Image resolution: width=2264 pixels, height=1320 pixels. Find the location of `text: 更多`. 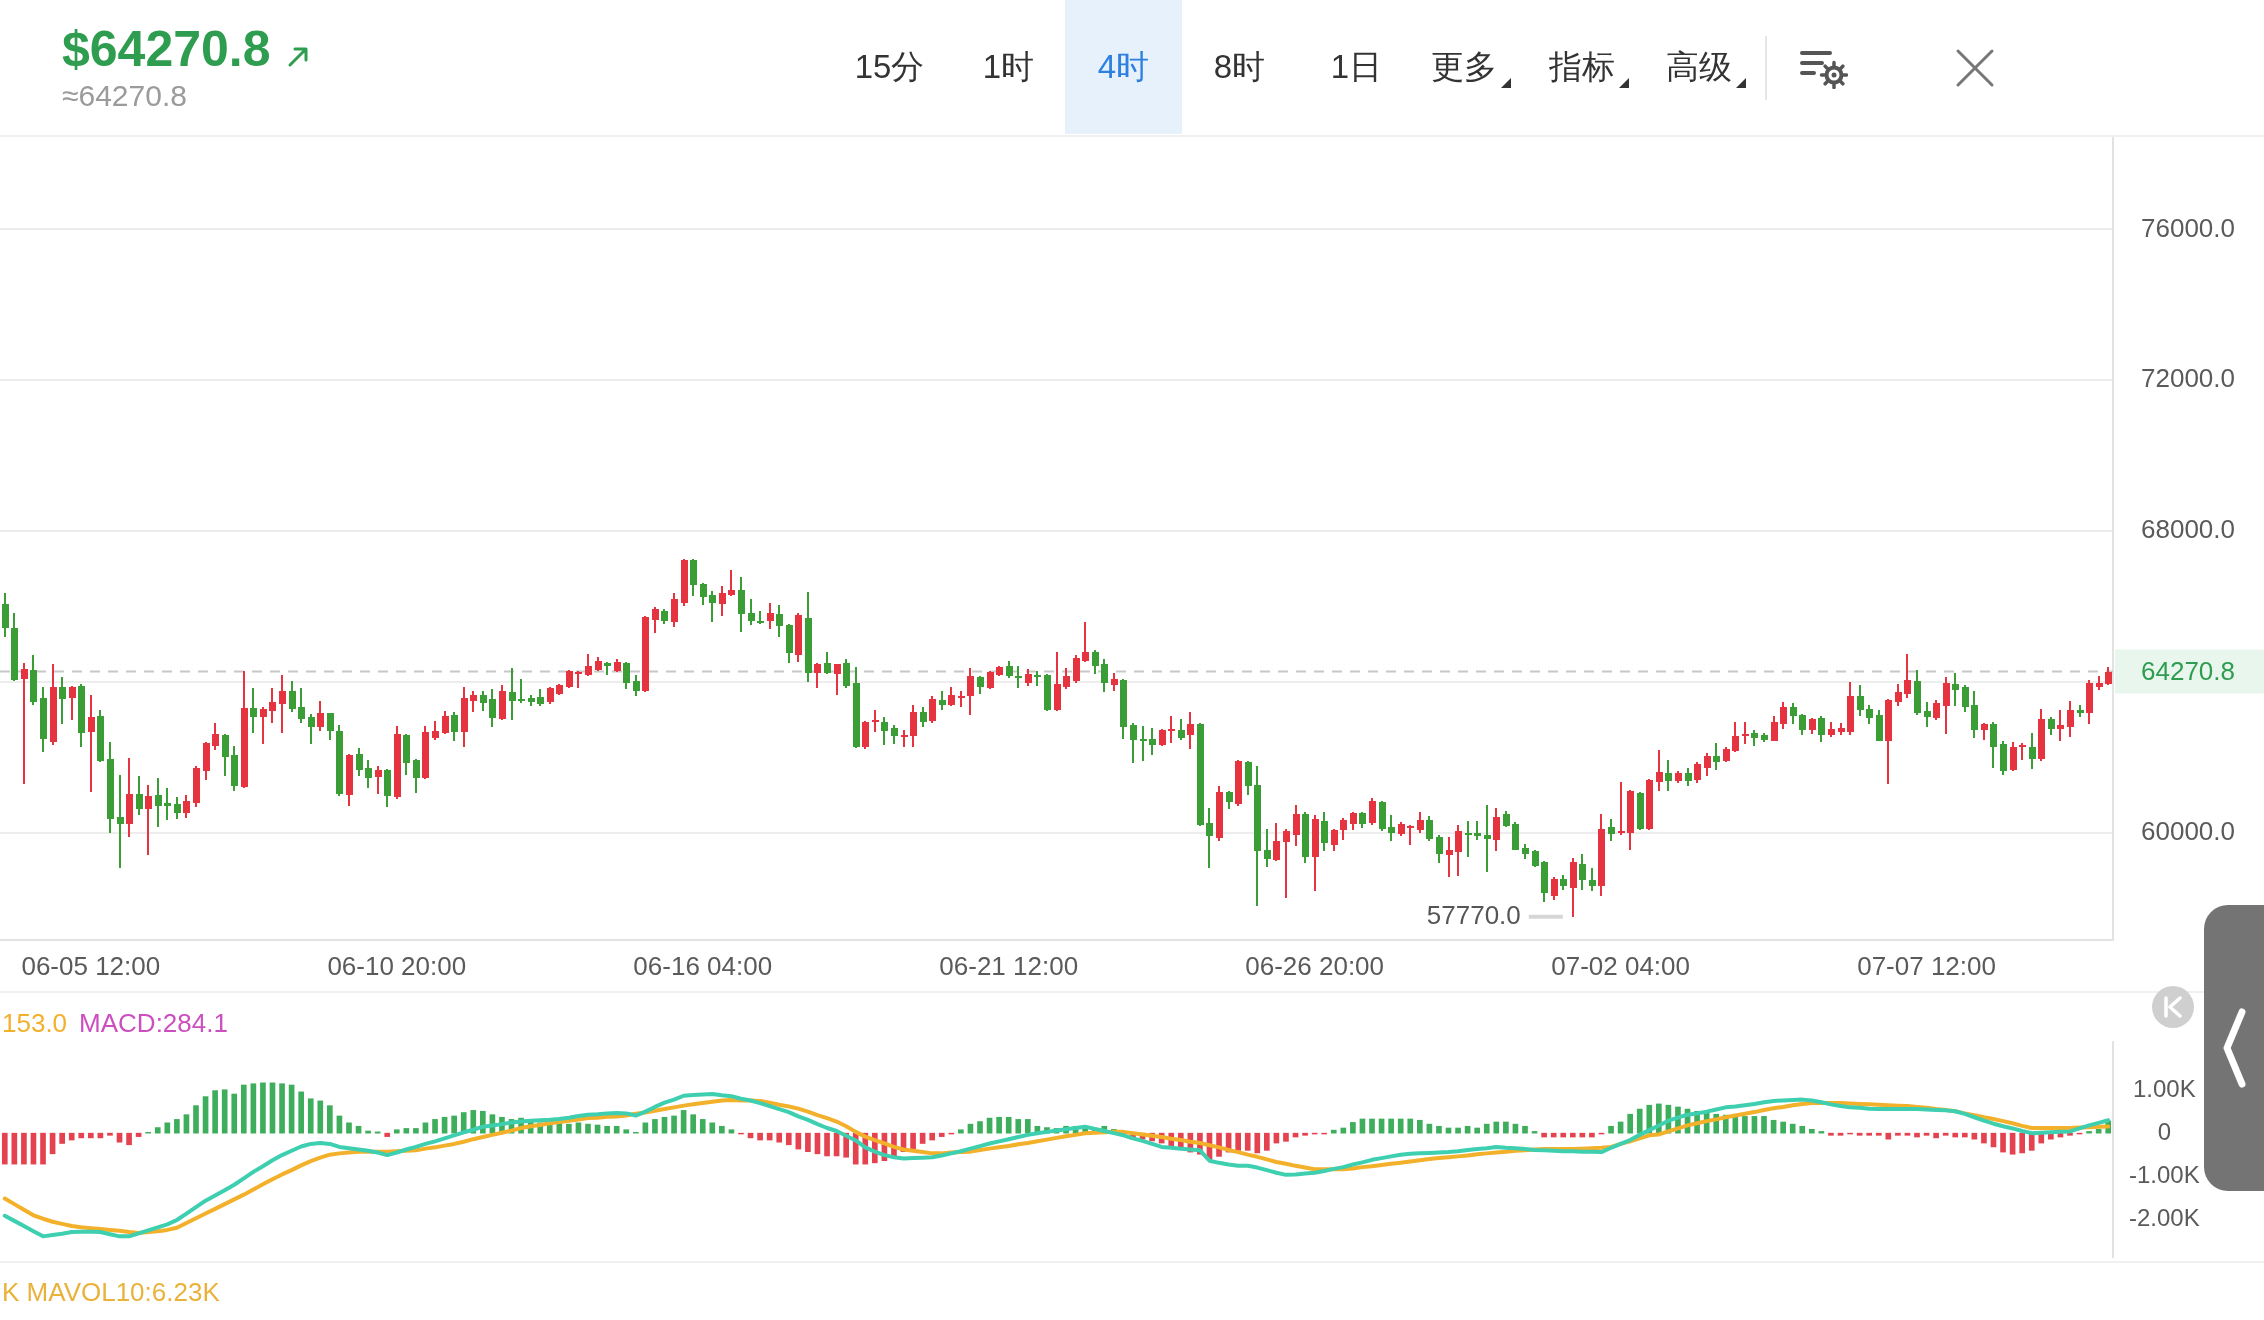

text: 更多 is located at coordinates (1463, 66).